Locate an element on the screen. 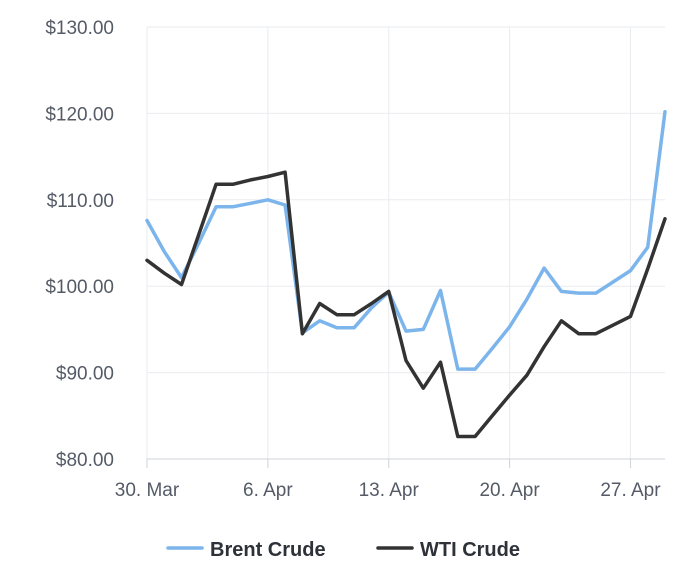  legend: Brent Crude WTI Crude is located at coordinates (343, 550).